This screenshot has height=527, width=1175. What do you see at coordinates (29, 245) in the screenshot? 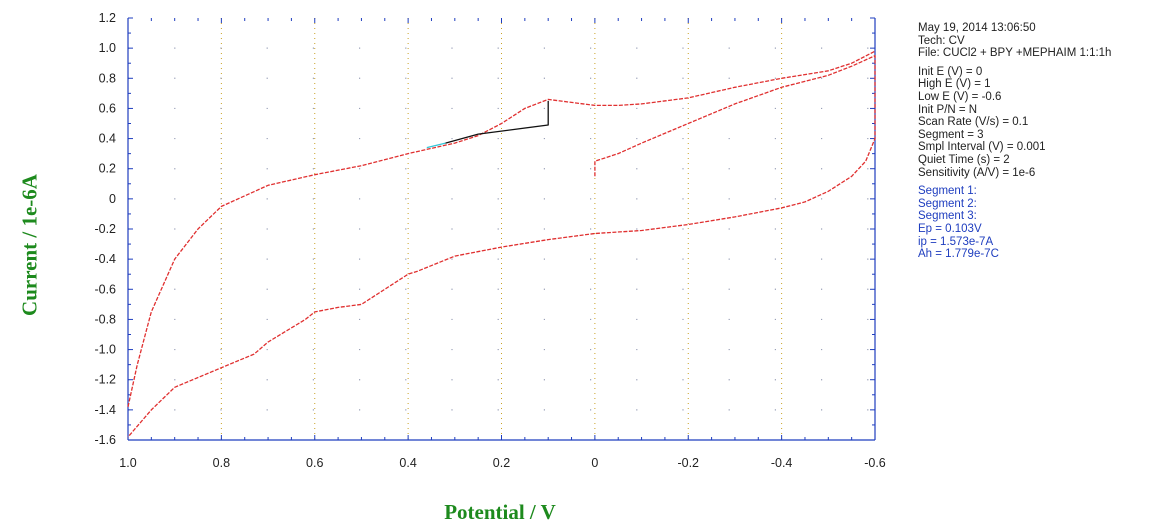
I see `y-axis-label: Current / 1e-6A` at bounding box center [29, 245].